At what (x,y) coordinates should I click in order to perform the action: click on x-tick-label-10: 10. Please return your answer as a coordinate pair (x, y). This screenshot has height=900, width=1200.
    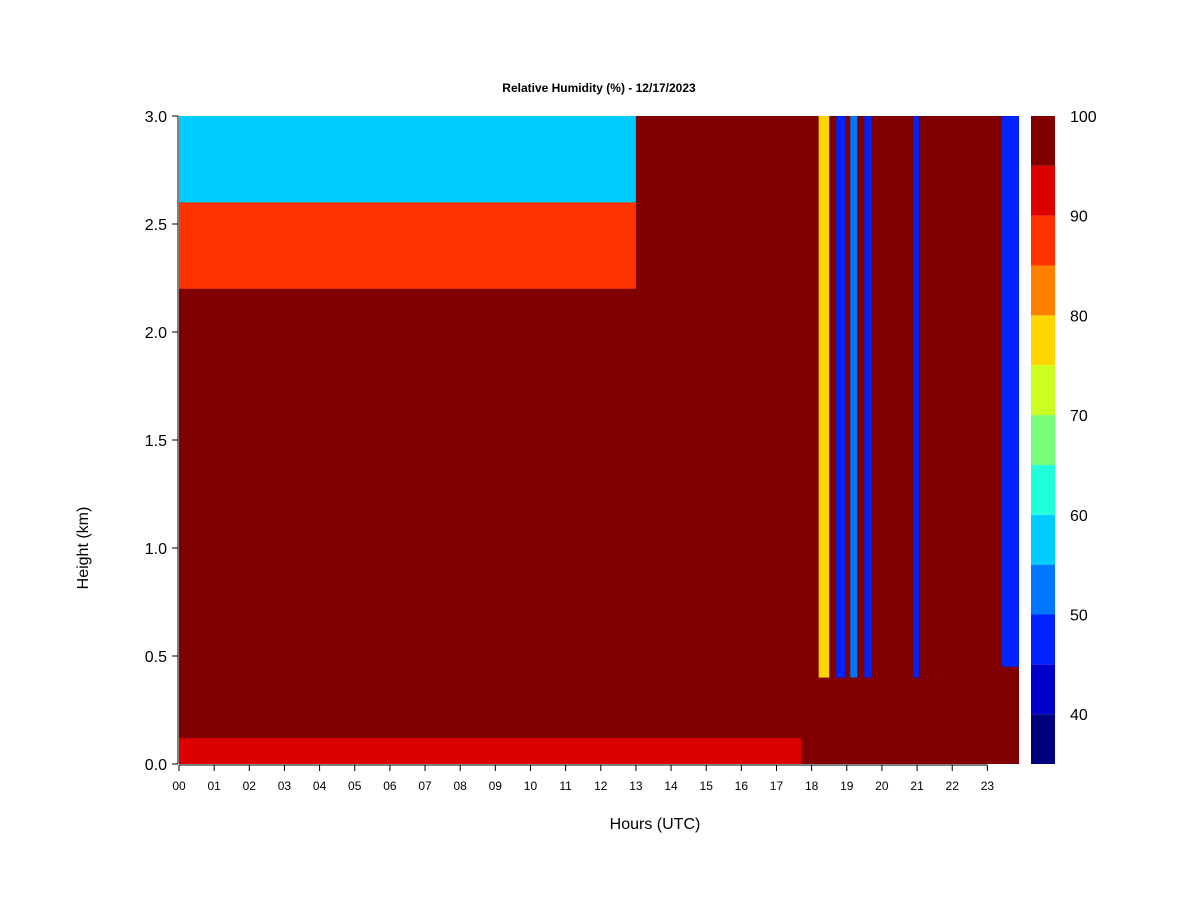
    Looking at the image, I should click on (531, 786).